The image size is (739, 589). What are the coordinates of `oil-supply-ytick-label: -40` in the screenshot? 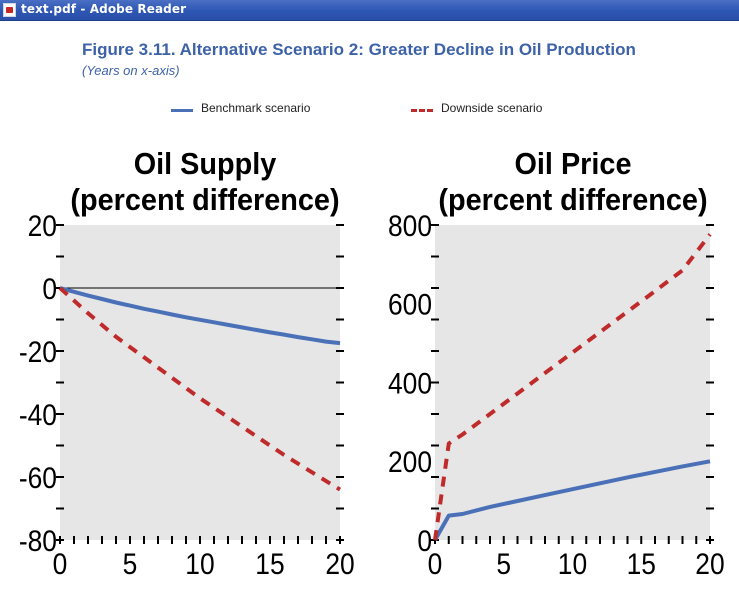 It's located at (38, 414).